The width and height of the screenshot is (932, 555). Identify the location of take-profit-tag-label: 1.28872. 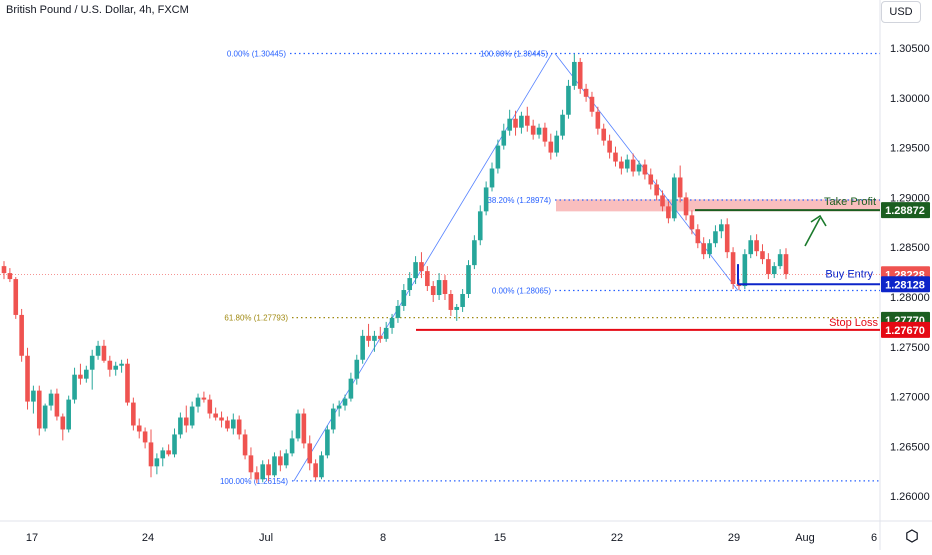
(905, 211).